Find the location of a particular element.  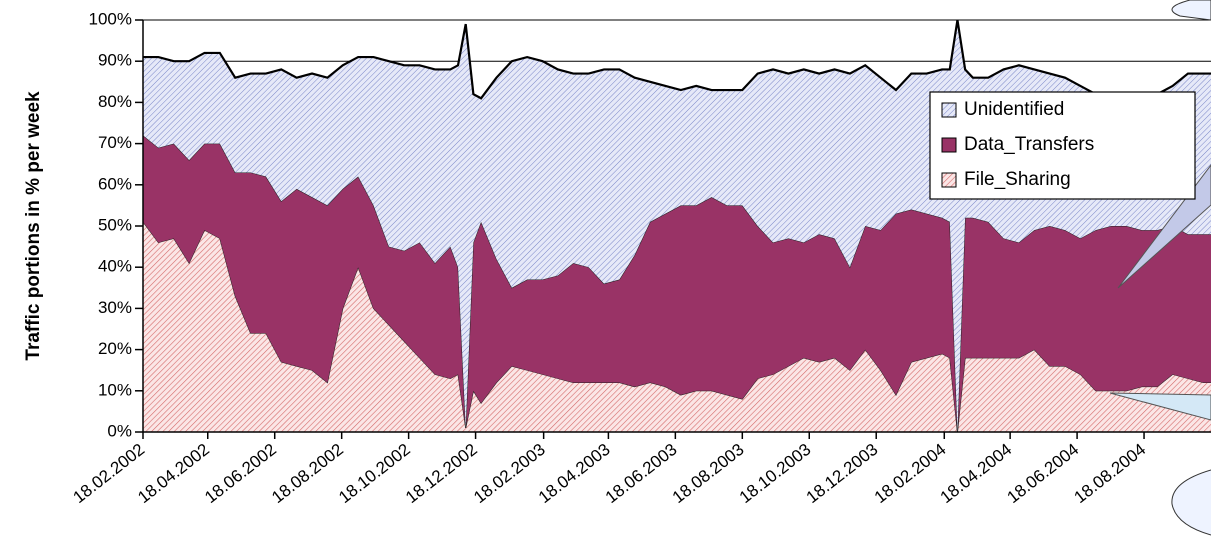

y-tick-label: 0% is located at coordinates (119, 430).